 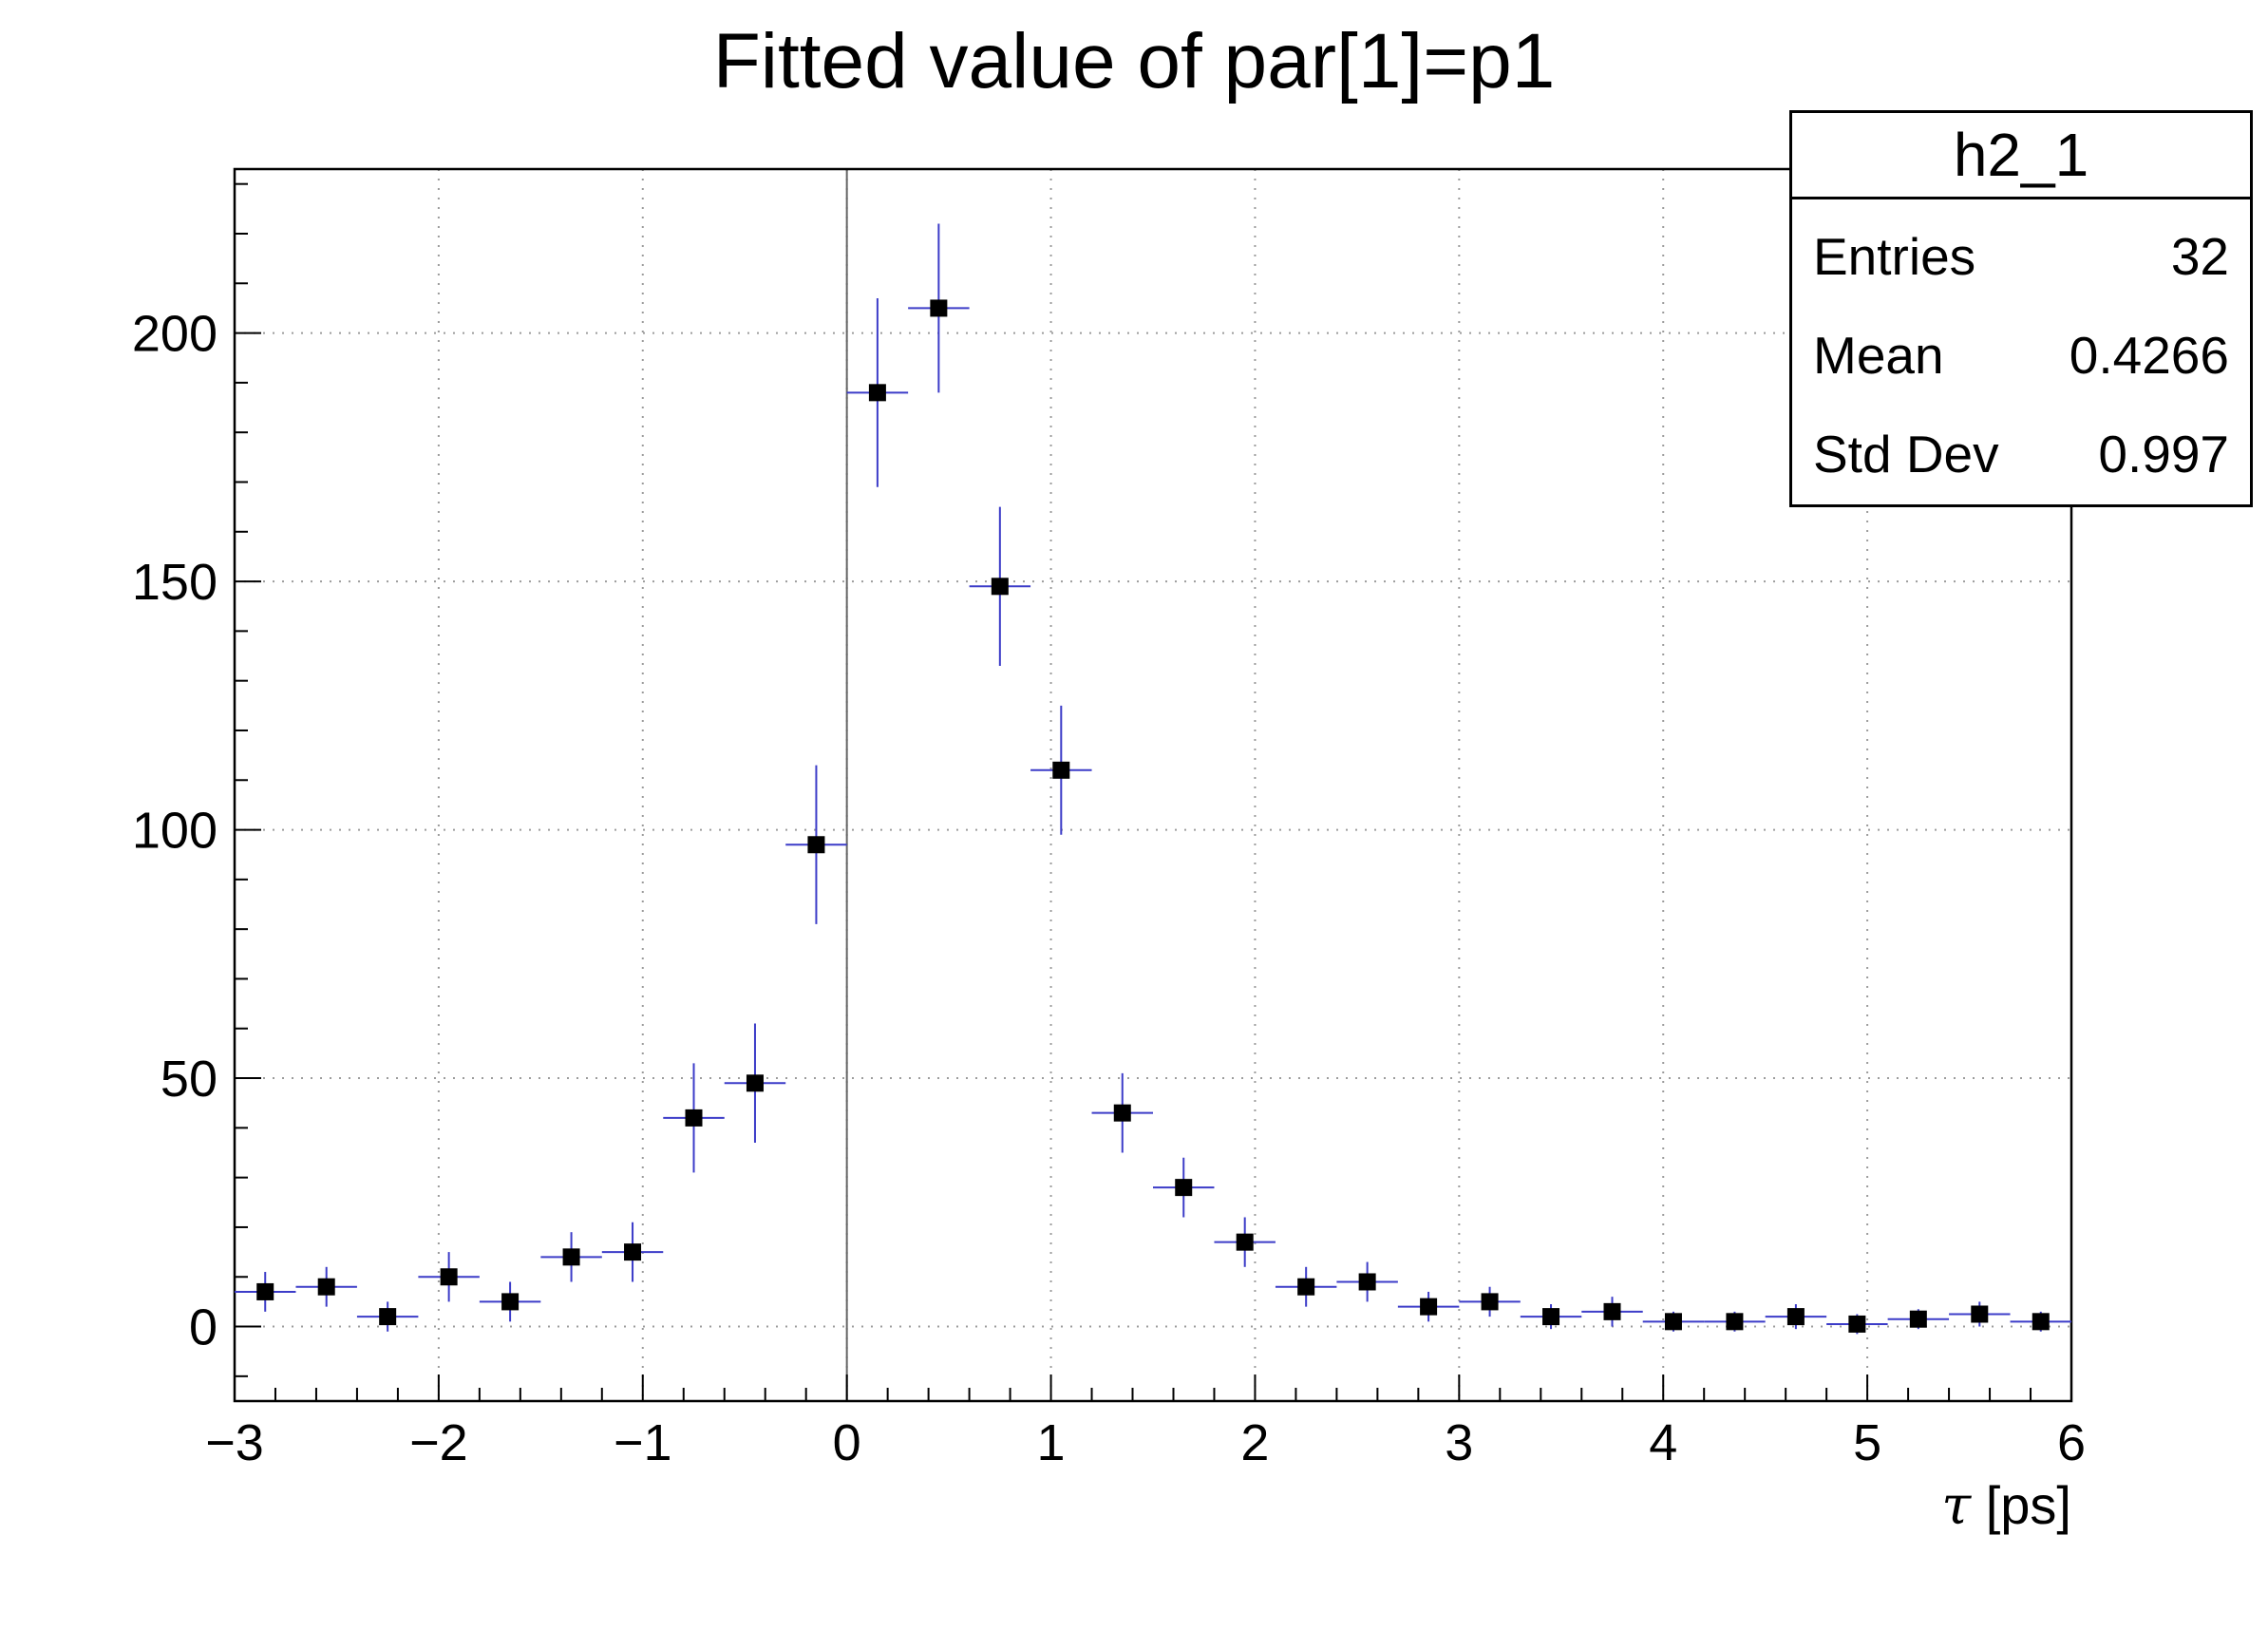 What do you see at coordinates (203, 1327) in the screenshot?
I see `y-tick-label: 0` at bounding box center [203, 1327].